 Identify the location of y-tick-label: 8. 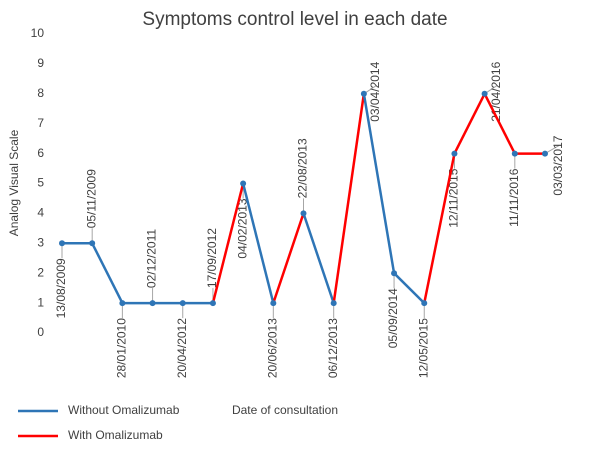
(40, 93).